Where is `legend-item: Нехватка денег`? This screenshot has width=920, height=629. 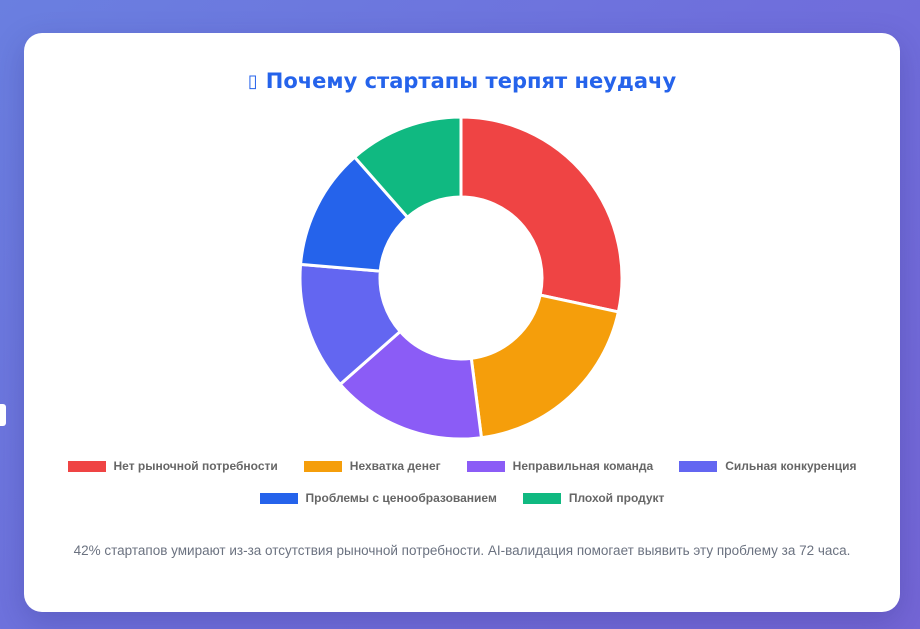 legend-item: Нехватка денег is located at coordinates (372, 466).